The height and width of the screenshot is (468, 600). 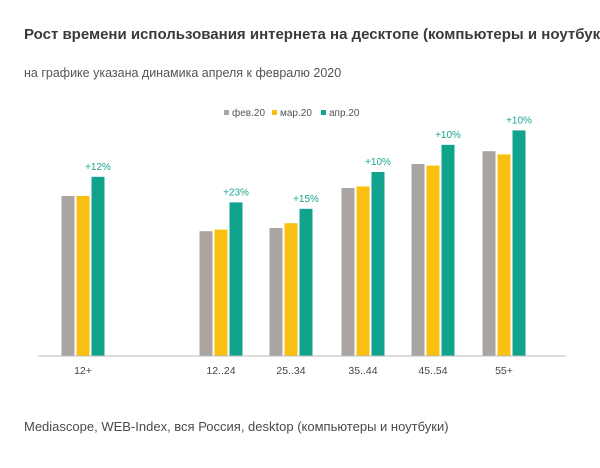 I want to click on annotation-label-1: +12%, so click(x=98, y=167).